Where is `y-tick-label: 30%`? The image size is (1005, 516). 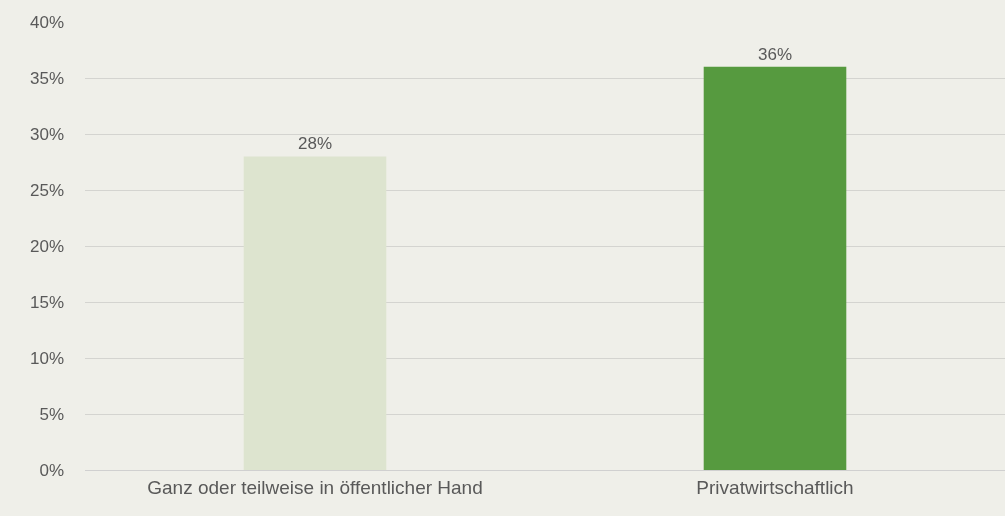 y-tick-label: 30% is located at coordinates (46, 134).